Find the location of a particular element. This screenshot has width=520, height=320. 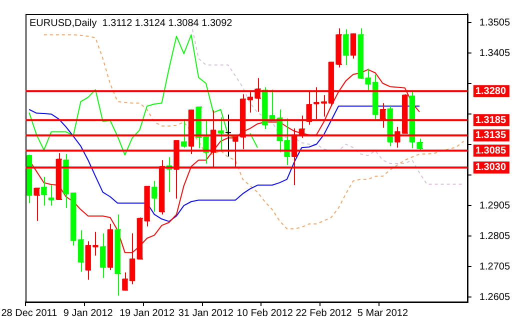

x-tick-label: 22 Feb 2012 is located at coordinates (324, 313).